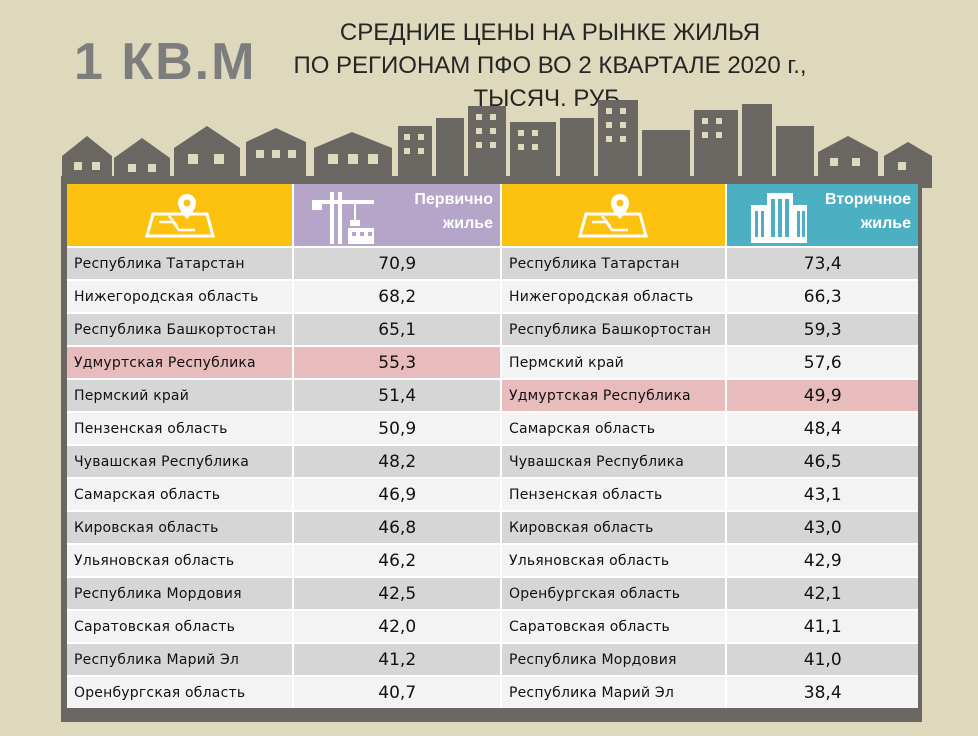 The width and height of the screenshot is (978, 736). Describe the element at coordinates (779, 218) in the screenshot. I see `apartment-building-icon` at that location.